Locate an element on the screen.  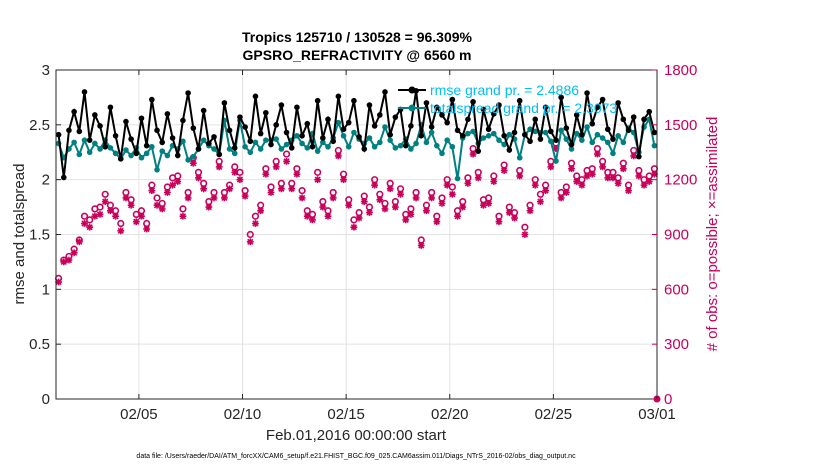
legend-spread-marker is located at coordinates (412, 108).